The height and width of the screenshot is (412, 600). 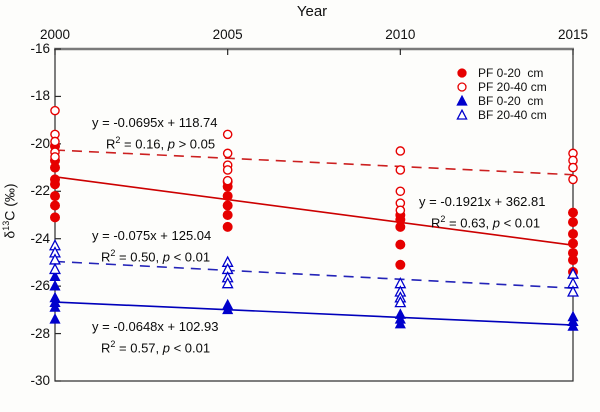 I want to click on x-tick-label: 2010, so click(x=400, y=34).